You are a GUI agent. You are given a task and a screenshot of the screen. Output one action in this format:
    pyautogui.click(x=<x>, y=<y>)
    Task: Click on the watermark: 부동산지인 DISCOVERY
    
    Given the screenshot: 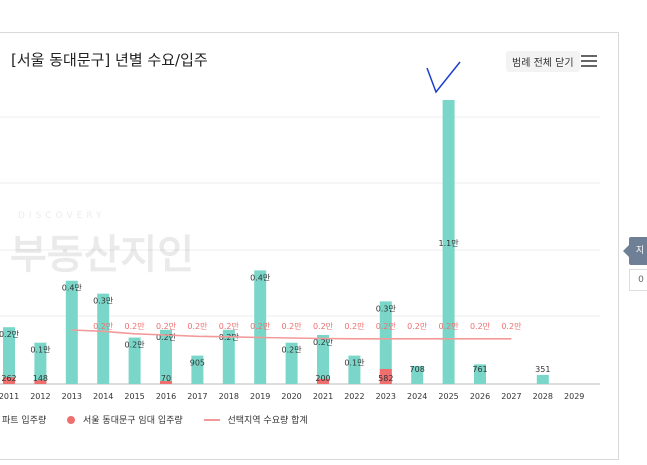 What is the action you would take?
    pyautogui.click(x=102, y=244)
    